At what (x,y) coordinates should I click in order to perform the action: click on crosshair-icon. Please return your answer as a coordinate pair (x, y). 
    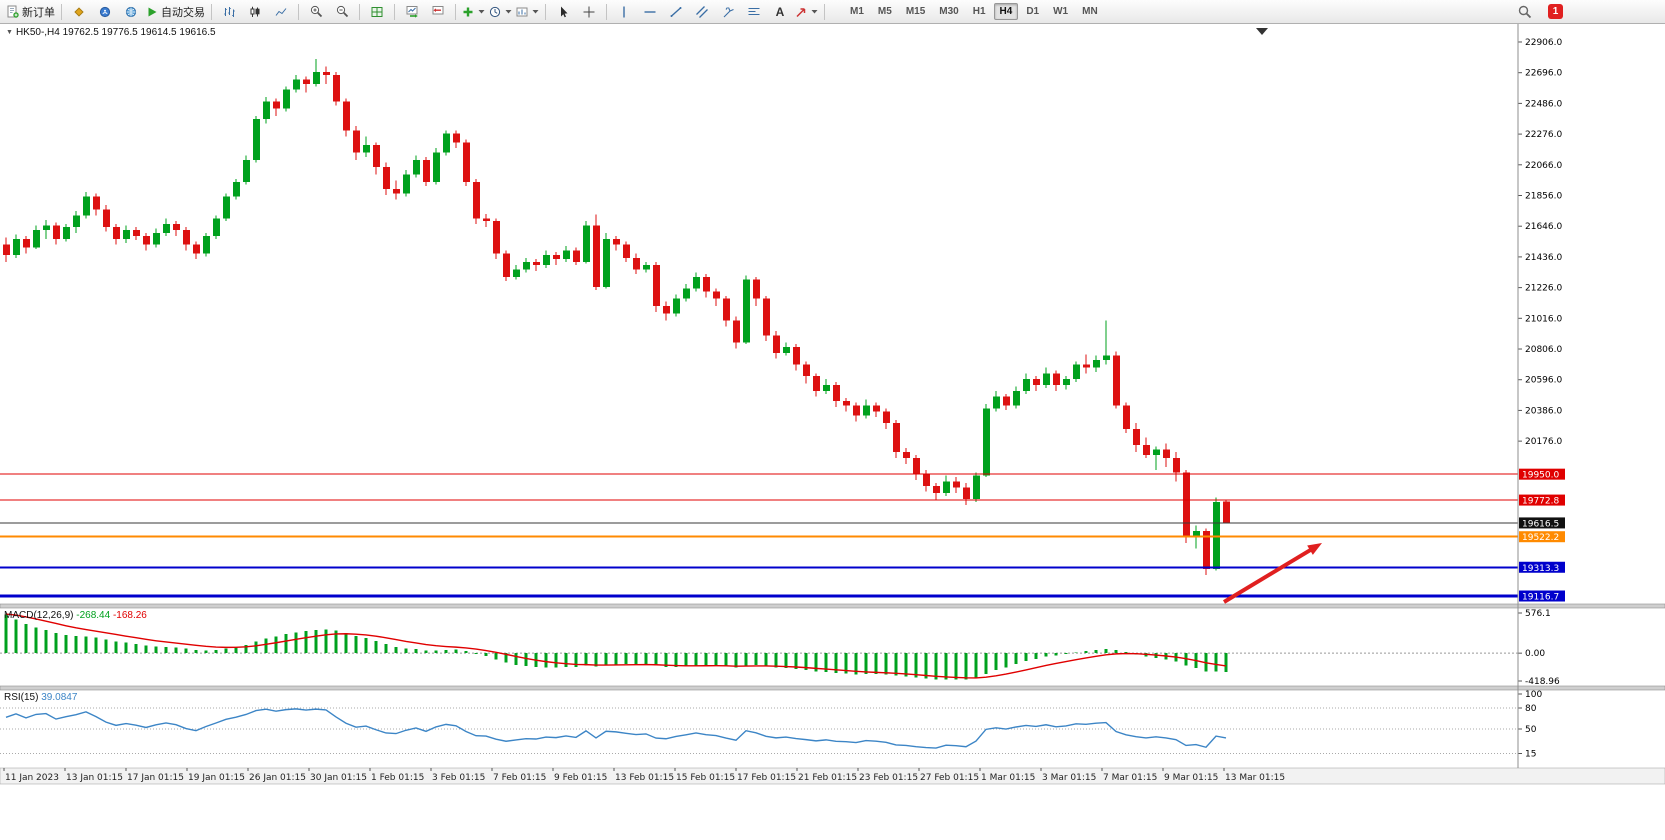
    Looking at the image, I should click on (589, 11).